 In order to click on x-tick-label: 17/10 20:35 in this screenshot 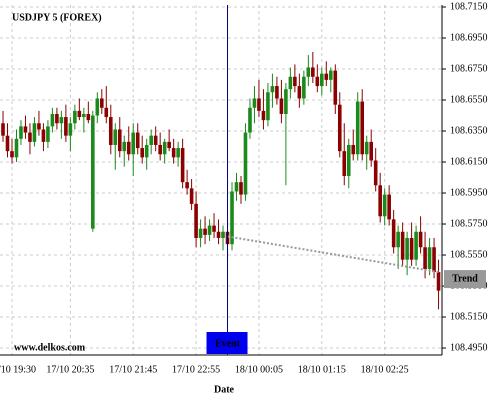, I will do `click(70, 369)`.